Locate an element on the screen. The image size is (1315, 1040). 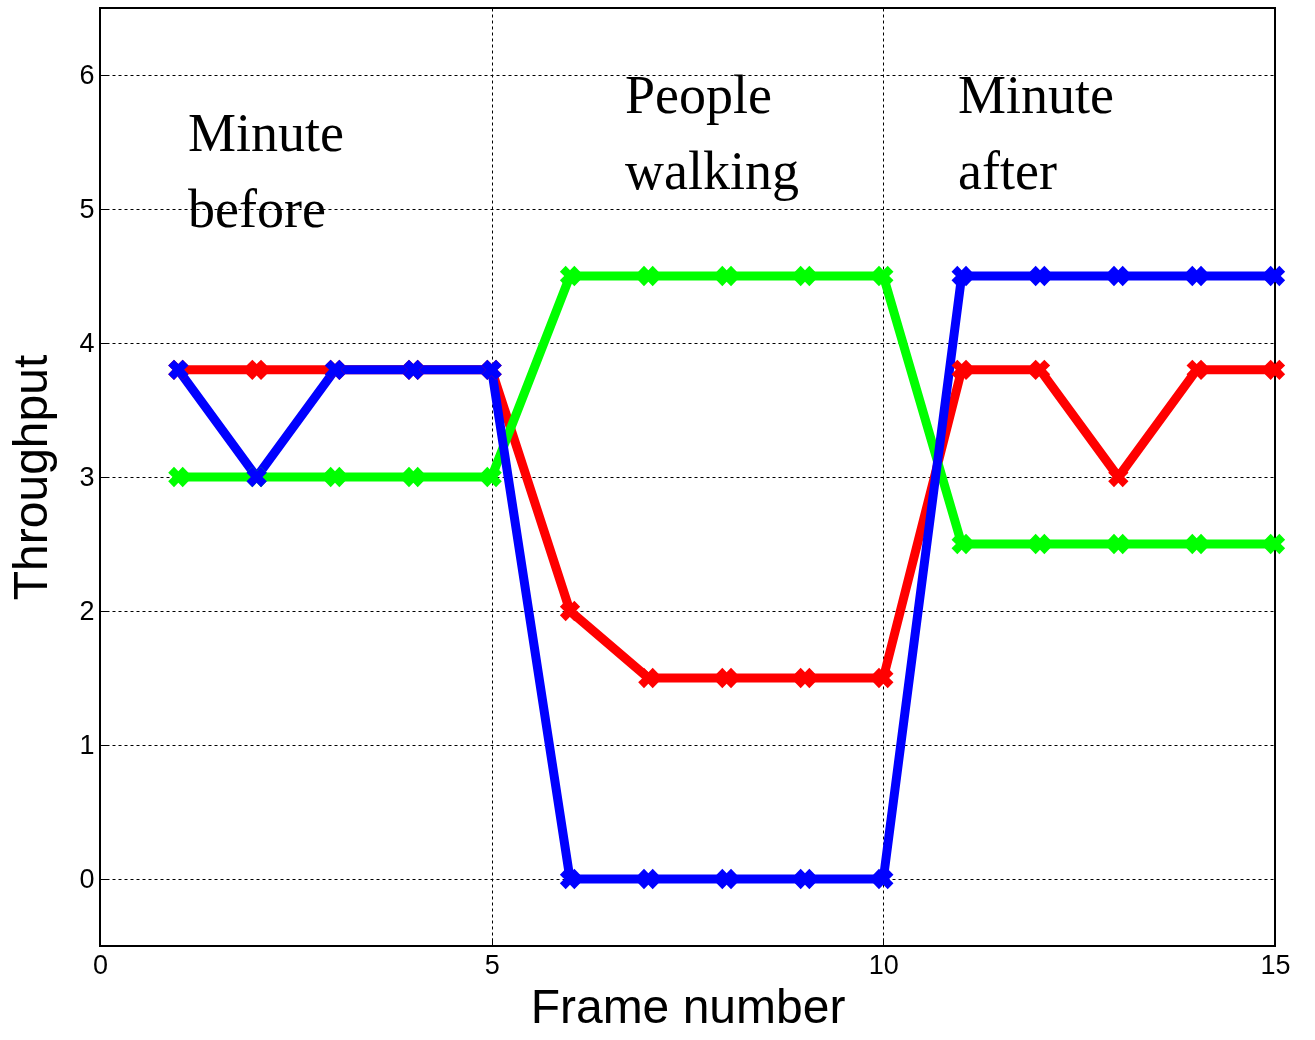
annotation: Minute after is located at coordinates (1036, 133).